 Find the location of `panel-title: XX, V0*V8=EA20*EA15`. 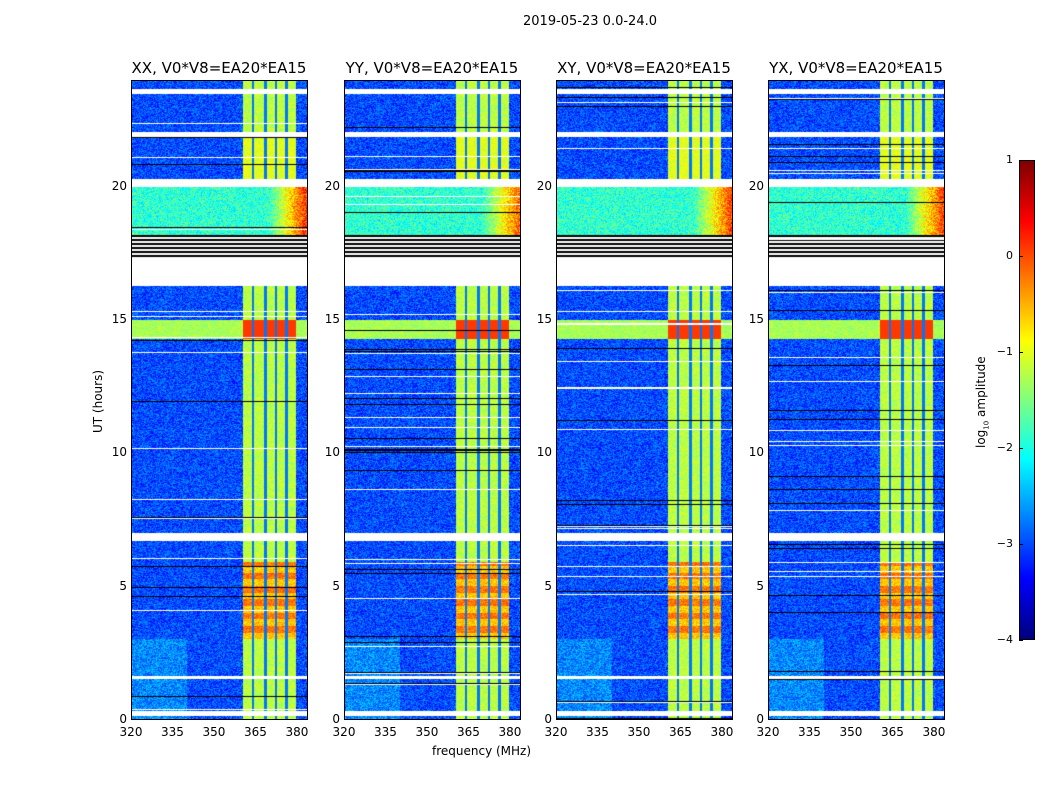

panel-title: XX, V0*V8=EA20*EA15 is located at coordinates (219, 68).